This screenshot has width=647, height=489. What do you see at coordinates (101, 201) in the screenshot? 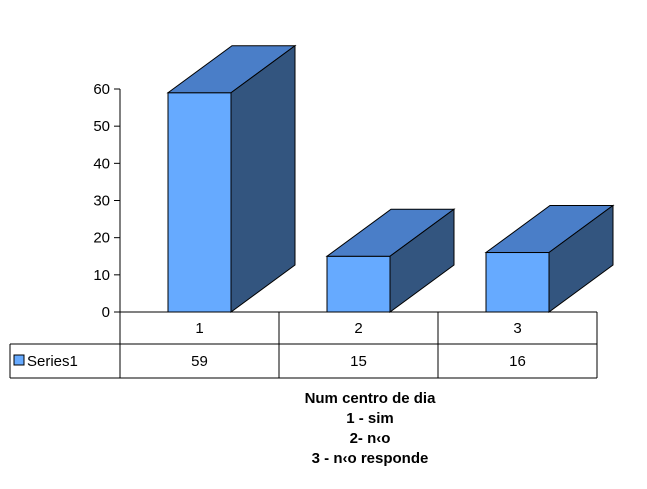
I see `y-tick-label: 30` at bounding box center [101, 201].